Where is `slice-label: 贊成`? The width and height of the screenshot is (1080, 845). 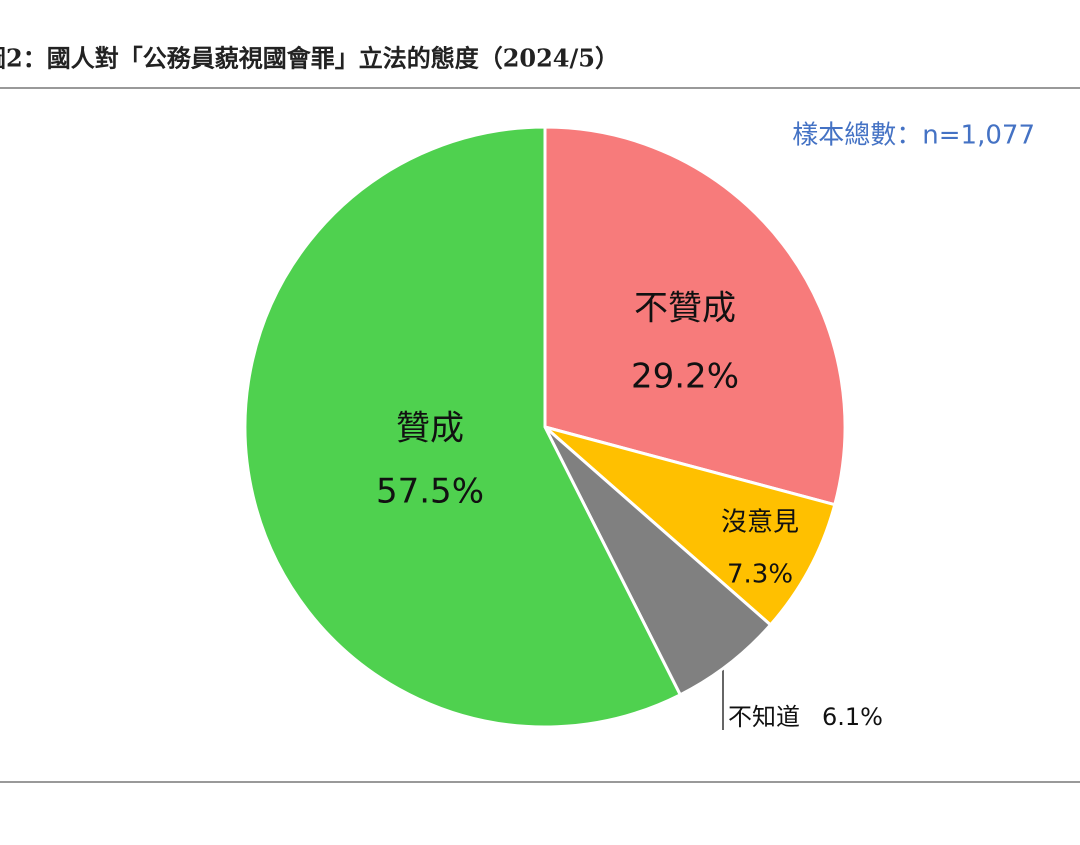 slice-label: 贊成 is located at coordinates (430, 429).